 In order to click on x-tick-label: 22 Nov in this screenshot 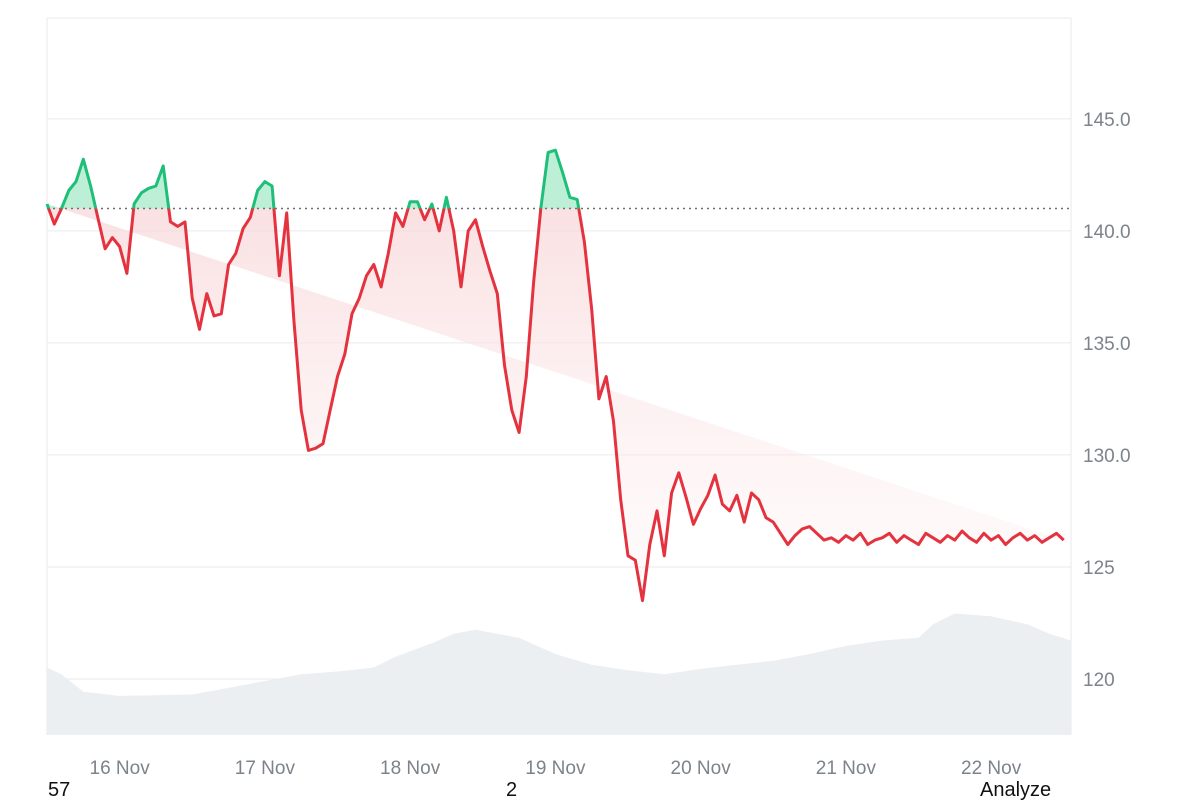, I will do `click(991, 768)`.